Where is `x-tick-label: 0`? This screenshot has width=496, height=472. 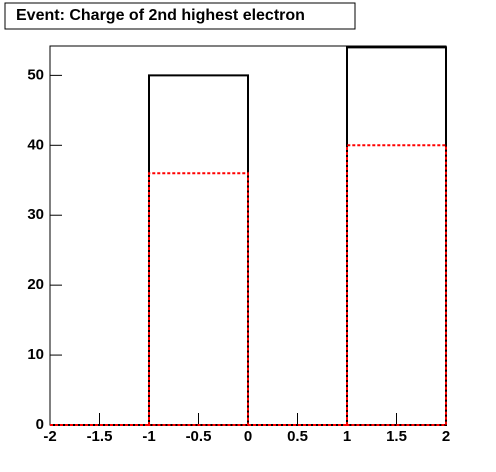
x-tick-label: 0 is located at coordinates (248, 436).